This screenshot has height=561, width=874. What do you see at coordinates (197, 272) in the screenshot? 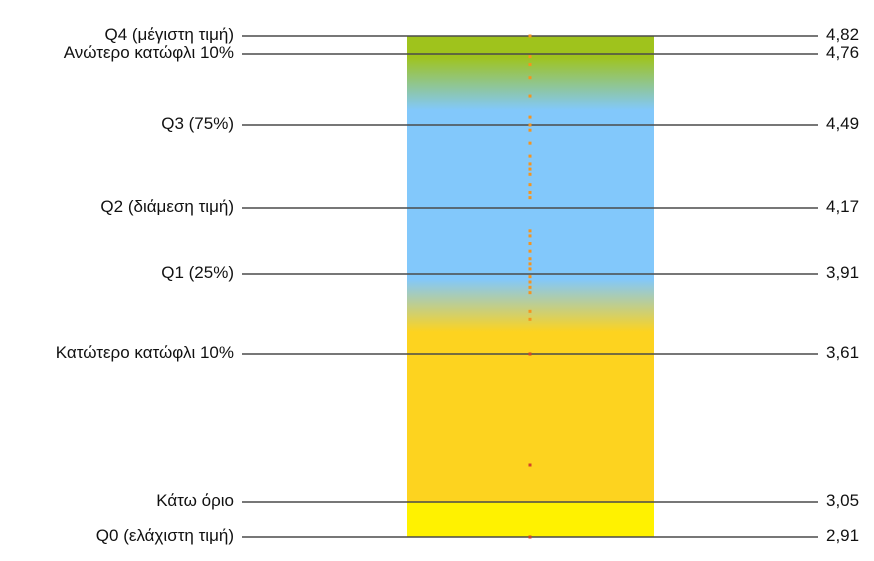
I see `level-label-q1: Q1 (25%)` at bounding box center [197, 272].